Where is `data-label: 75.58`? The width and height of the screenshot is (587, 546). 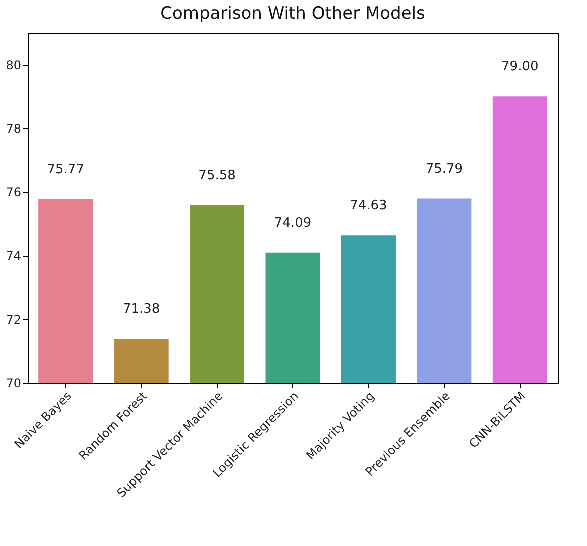 data-label: 75.58 is located at coordinates (217, 176).